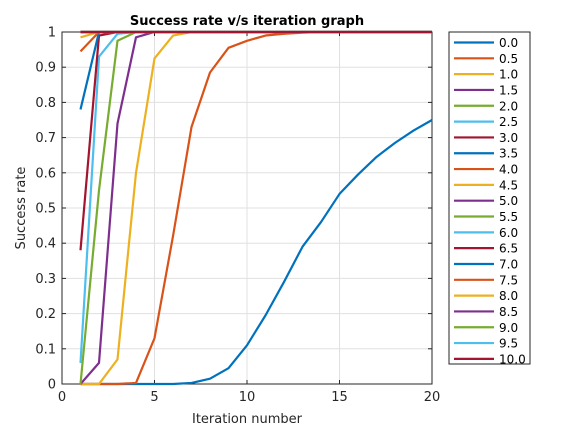 This screenshot has height=437, width=577. I want to click on legend-label-6-0: 6.0, so click(508, 233).